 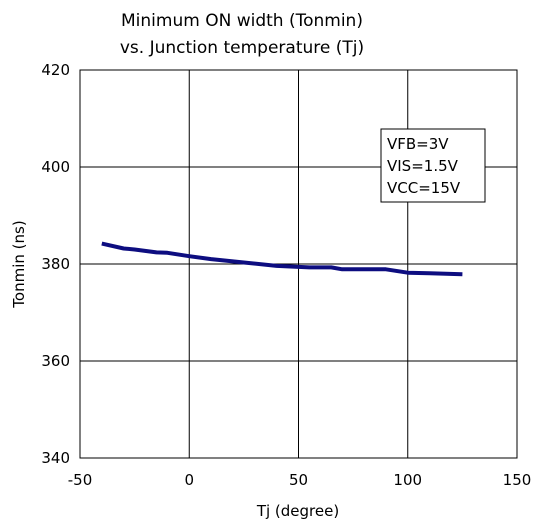 I want to click on x-tick-label: 50, so click(x=298, y=480).